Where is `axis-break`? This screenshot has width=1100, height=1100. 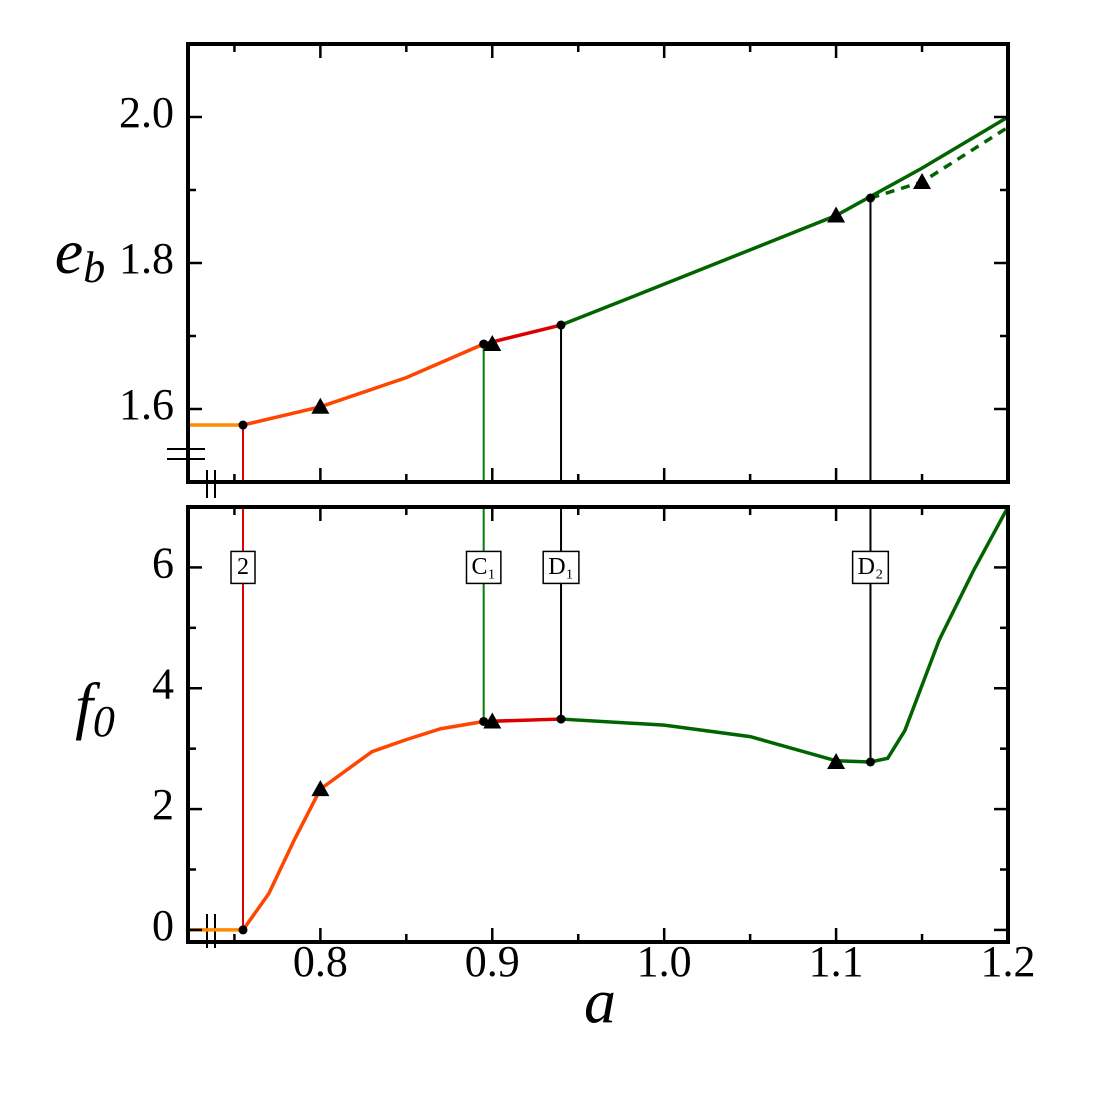
axis-break is located at coordinates (191, 698).